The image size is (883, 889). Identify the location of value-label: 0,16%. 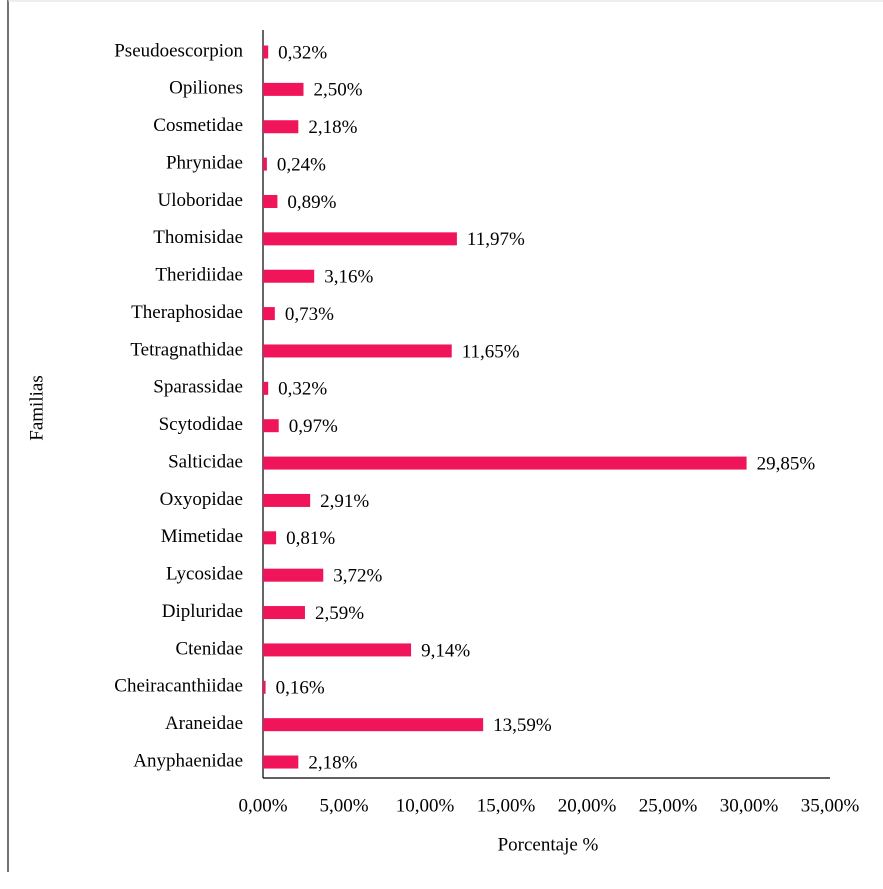
(300, 688).